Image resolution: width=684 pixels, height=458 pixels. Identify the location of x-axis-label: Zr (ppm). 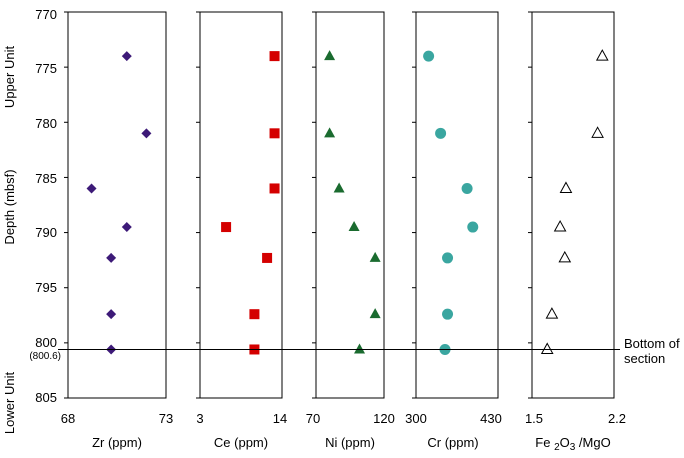
(117, 442).